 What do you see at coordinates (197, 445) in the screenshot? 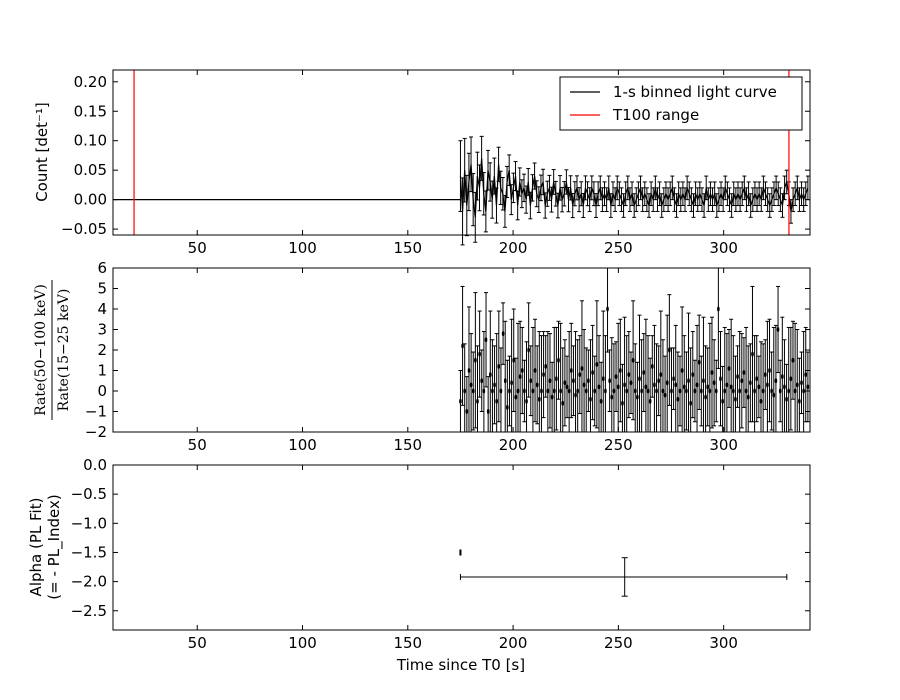
I see `x-tick-label: 50` at bounding box center [197, 445].